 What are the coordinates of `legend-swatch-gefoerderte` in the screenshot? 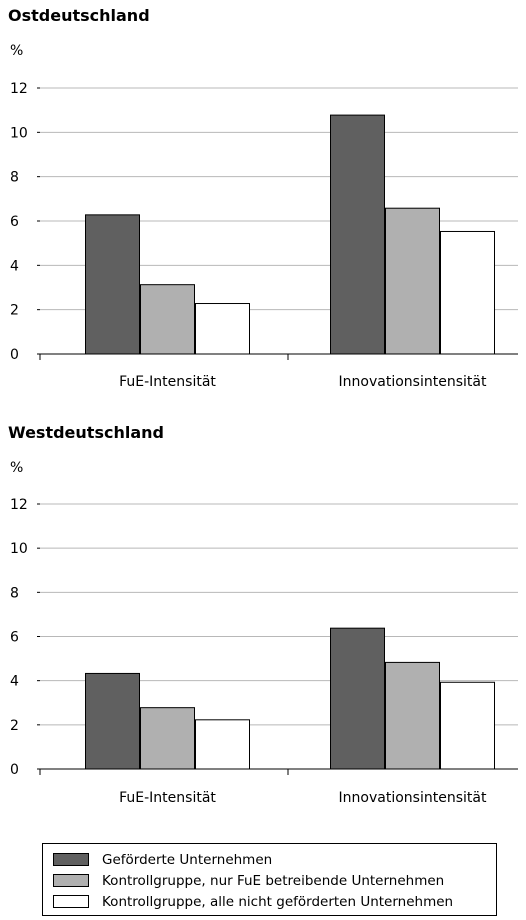 It's located at (71, 859).